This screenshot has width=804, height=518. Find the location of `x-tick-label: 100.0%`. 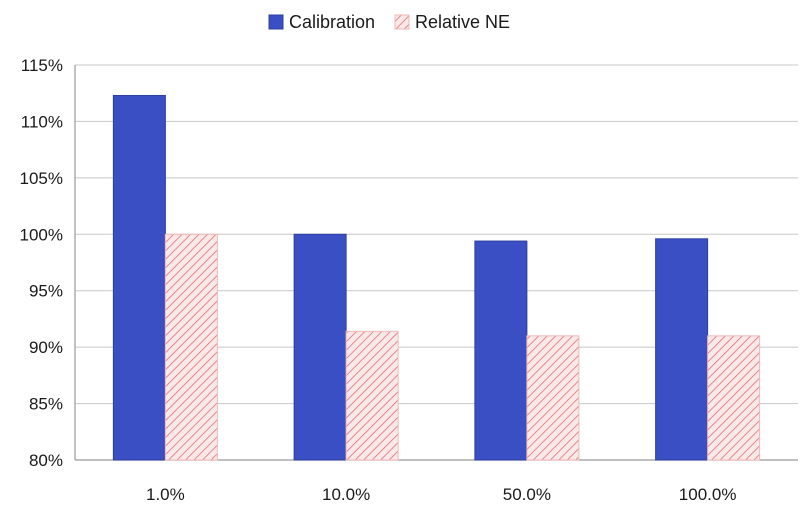

x-tick-label: 100.0% is located at coordinates (708, 494).